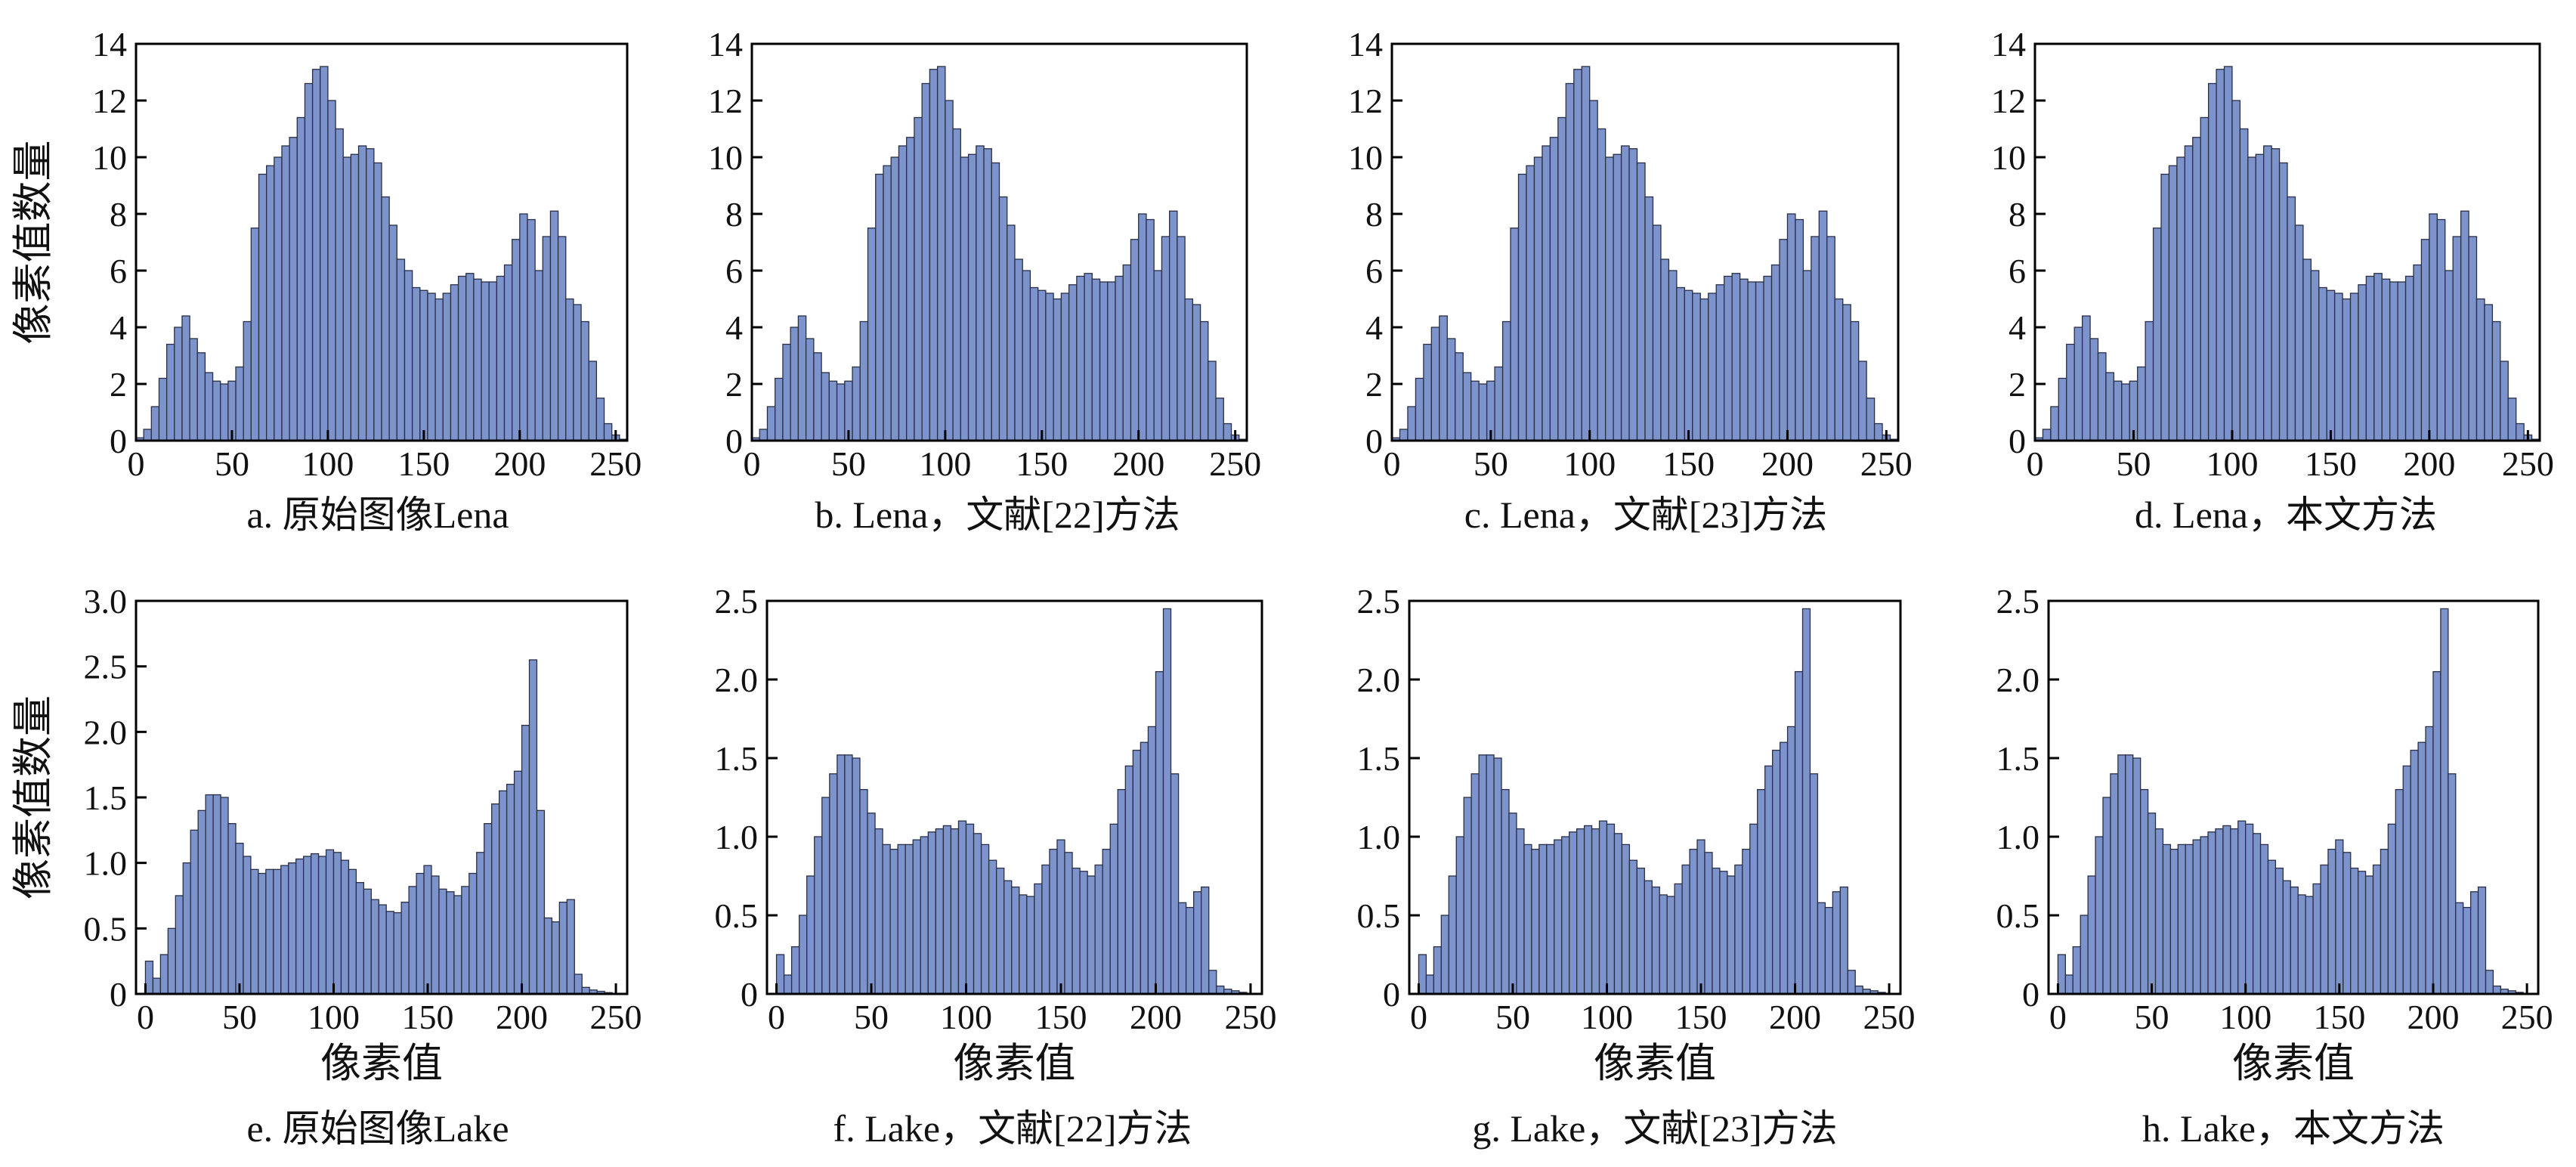 This screenshot has width=2576, height=1167. I want to click on y-tick-label: 2.5, so click(2018, 601).